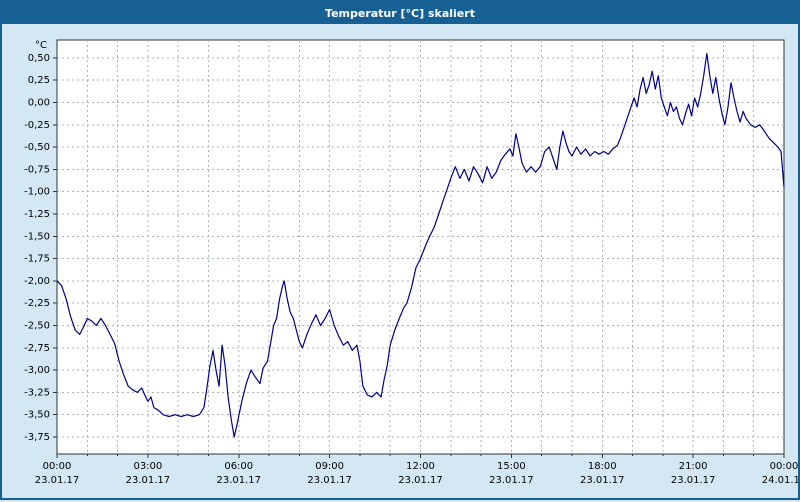 The width and height of the screenshot is (800, 502). I want to click on window-title: Temperatur [°C] skaliert, so click(400, 13).